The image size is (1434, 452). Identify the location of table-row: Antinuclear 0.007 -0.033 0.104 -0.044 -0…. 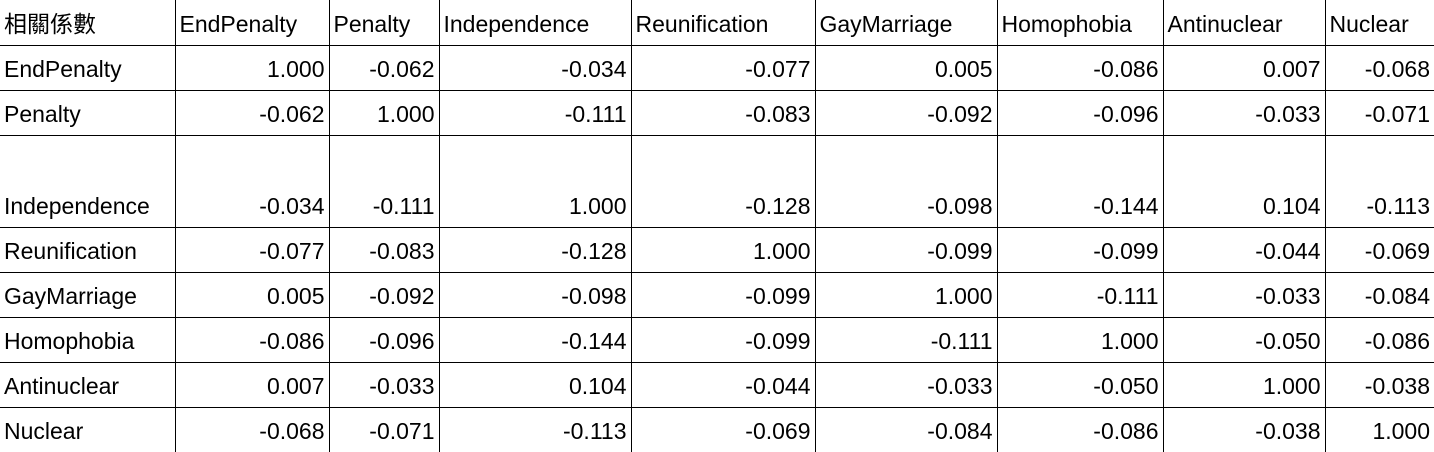
(717, 384).